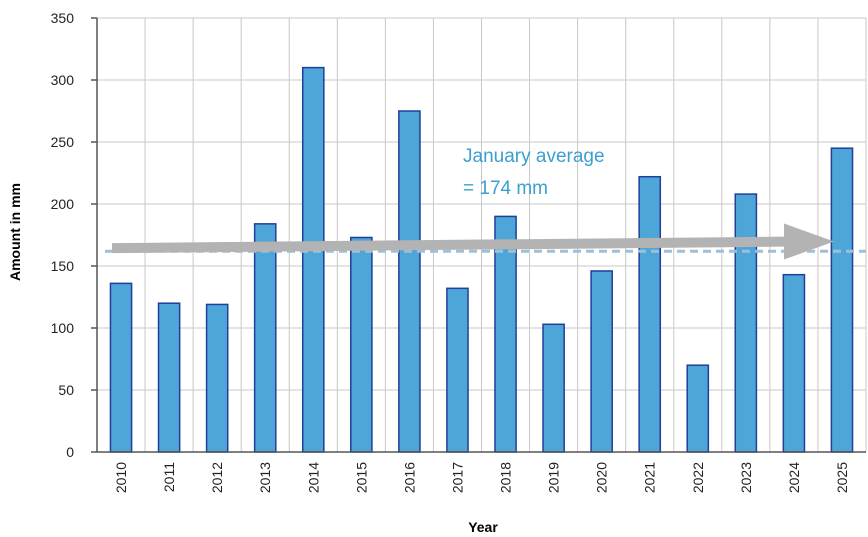 The image size is (868, 537). I want to click on x-tick-label: 2016, so click(409, 477).